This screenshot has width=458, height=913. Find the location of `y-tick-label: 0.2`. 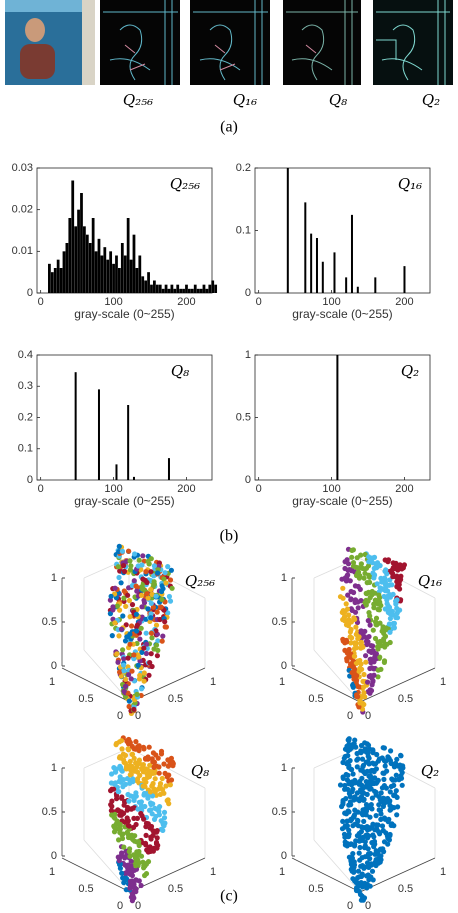

y-tick-label: 0.2 is located at coordinates (25, 417).